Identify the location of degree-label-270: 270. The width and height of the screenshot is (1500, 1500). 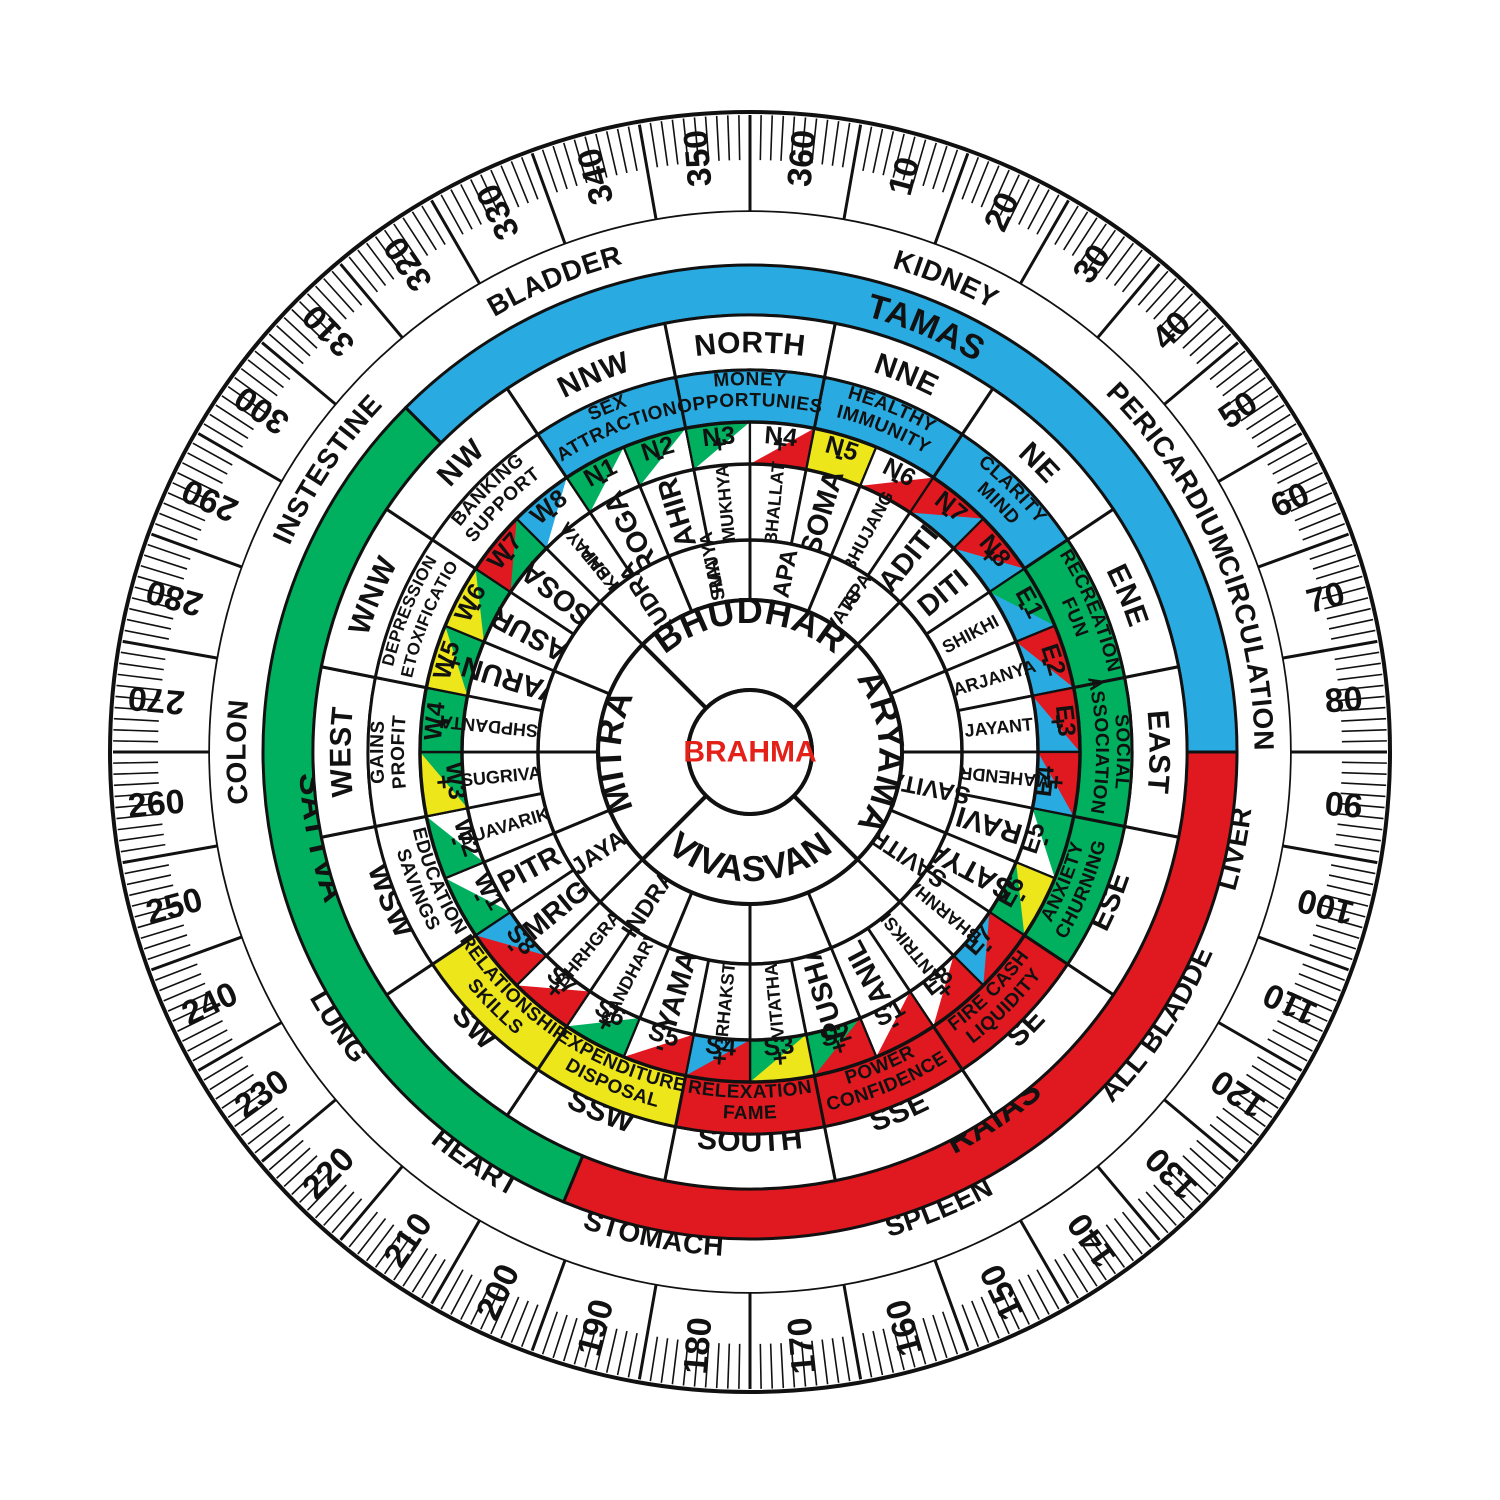
(156, 700).